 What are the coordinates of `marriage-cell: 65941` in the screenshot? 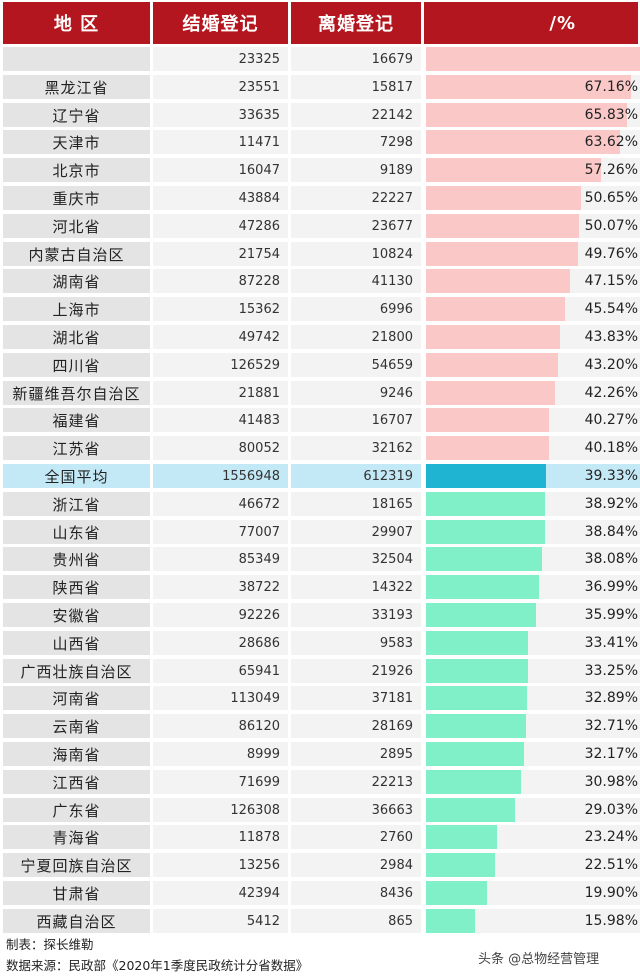 It's located at (220, 671).